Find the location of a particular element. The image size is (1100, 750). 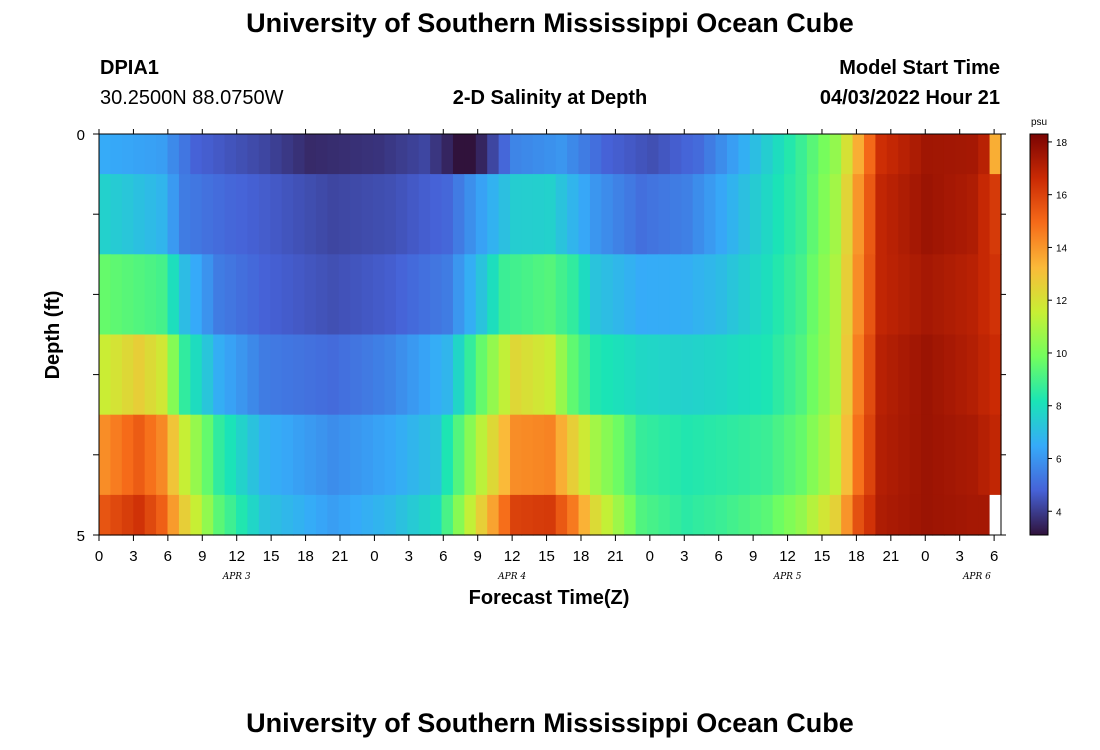

colorbar-tick-label: 12 is located at coordinates (1062, 301).